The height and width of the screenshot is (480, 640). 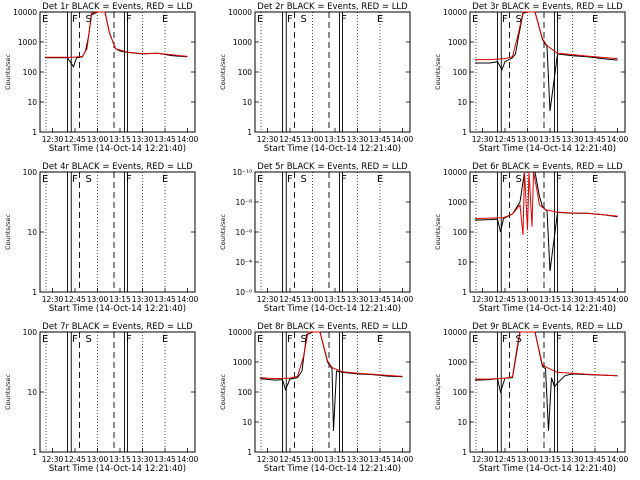 What do you see at coordinates (547, 167) in the screenshot?
I see `chart-title: Det 6r BLACK = Events, RED = LLD` at bounding box center [547, 167].